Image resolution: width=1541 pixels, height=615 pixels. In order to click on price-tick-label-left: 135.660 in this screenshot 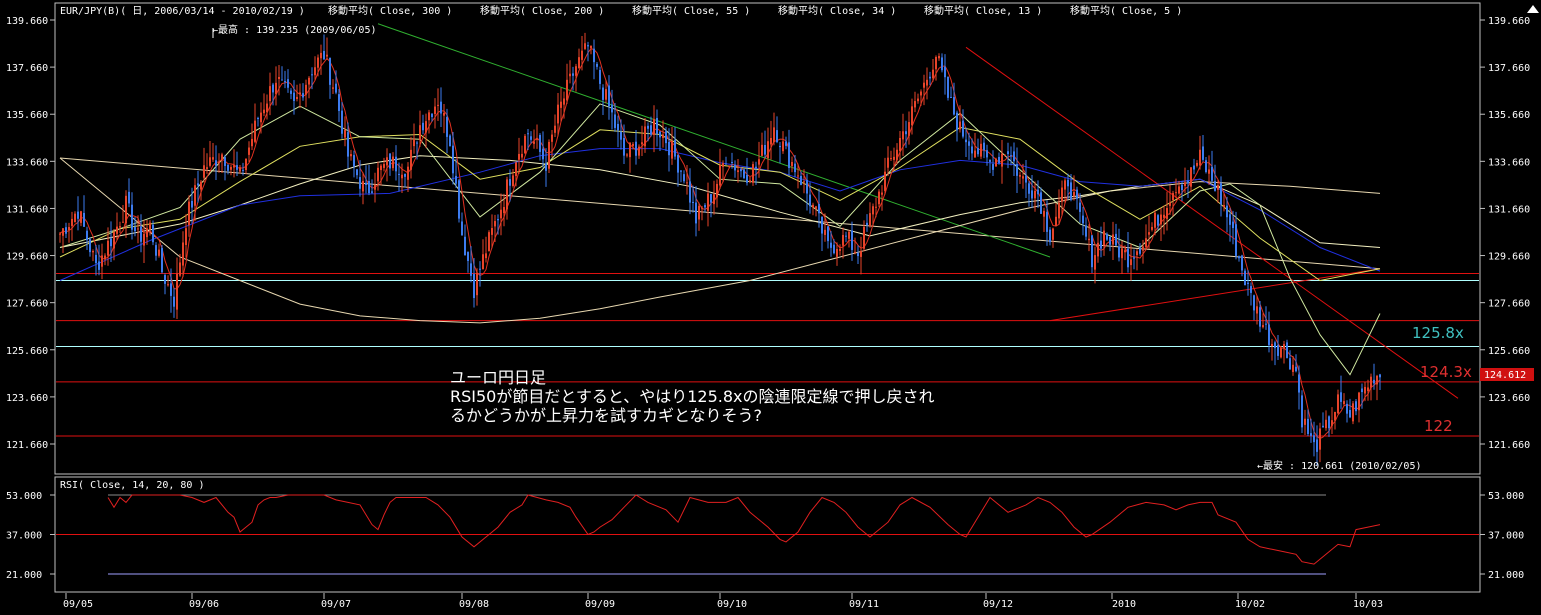, I will do `click(27, 115)`.